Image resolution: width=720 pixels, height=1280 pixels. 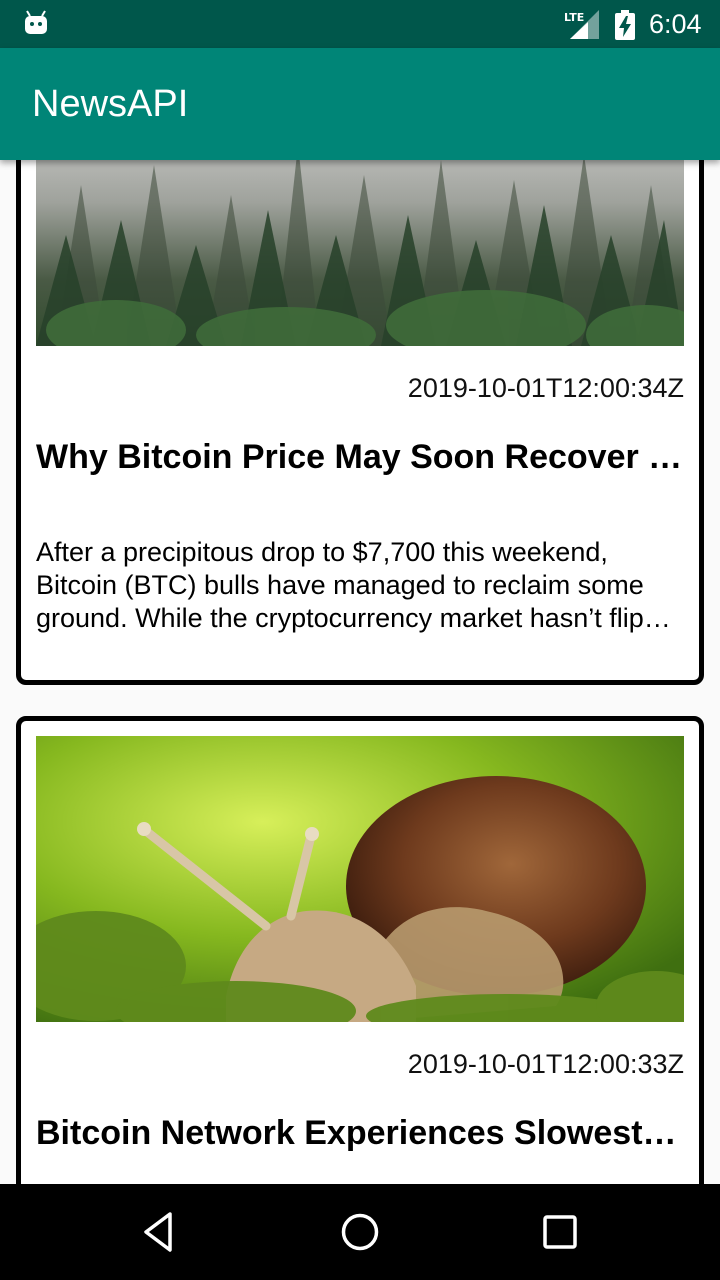 I want to click on article-image, so click(x=360, y=253).